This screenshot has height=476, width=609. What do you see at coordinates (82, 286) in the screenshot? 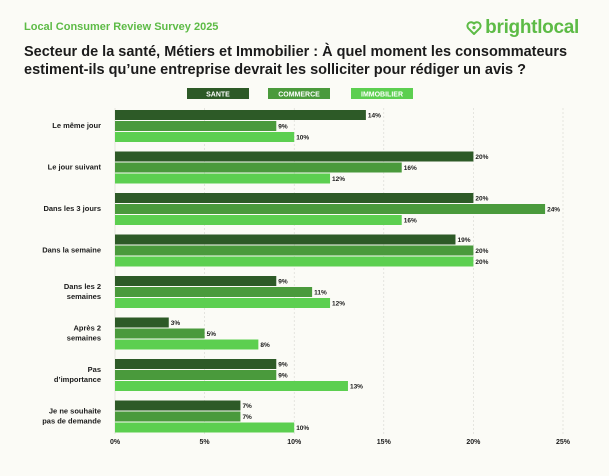
I see `category-label: Dans les 2` at bounding box center [82, 286].